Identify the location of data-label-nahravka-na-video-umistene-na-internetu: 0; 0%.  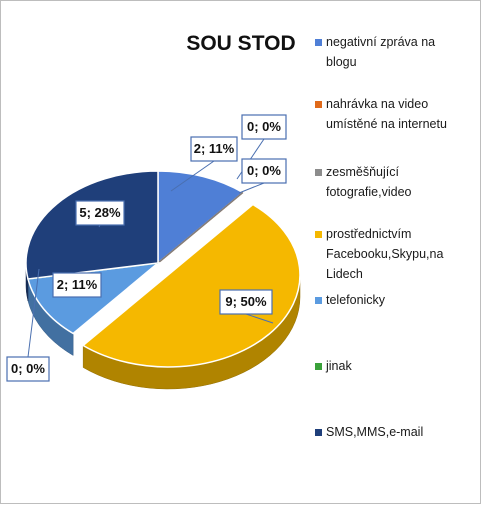
(261, 147).